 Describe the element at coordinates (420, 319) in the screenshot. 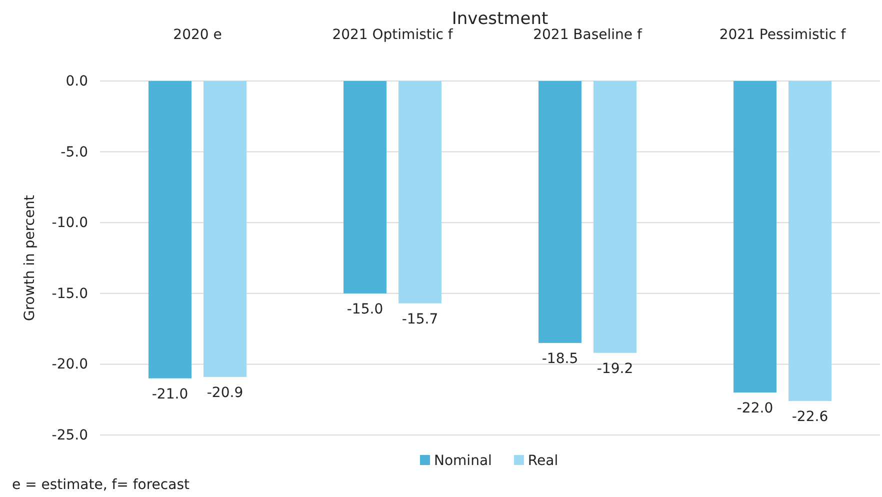

I see `data-label: -15.7` at that location.